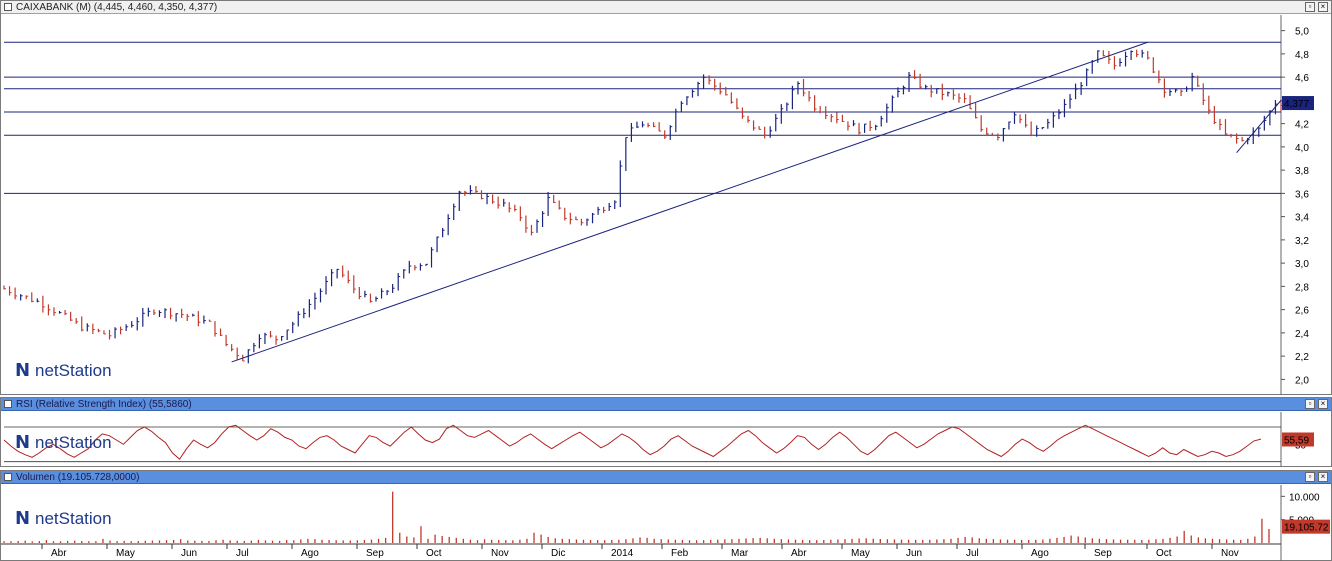 The image size is (1332, 561). I want to click on y-tick-label: 2,4, so click(1302, 334).